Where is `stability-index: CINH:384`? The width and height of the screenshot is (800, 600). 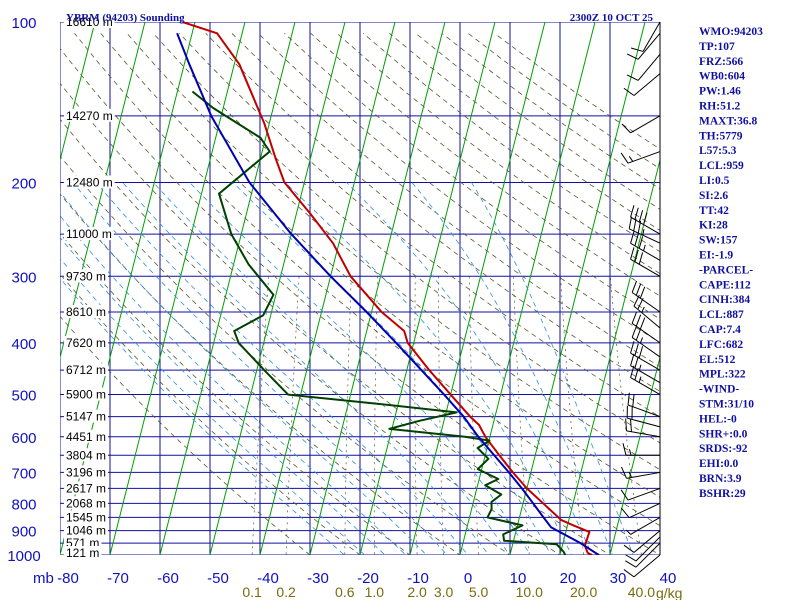
stability-index: CINH:384 is located at coordinates (724, 300).